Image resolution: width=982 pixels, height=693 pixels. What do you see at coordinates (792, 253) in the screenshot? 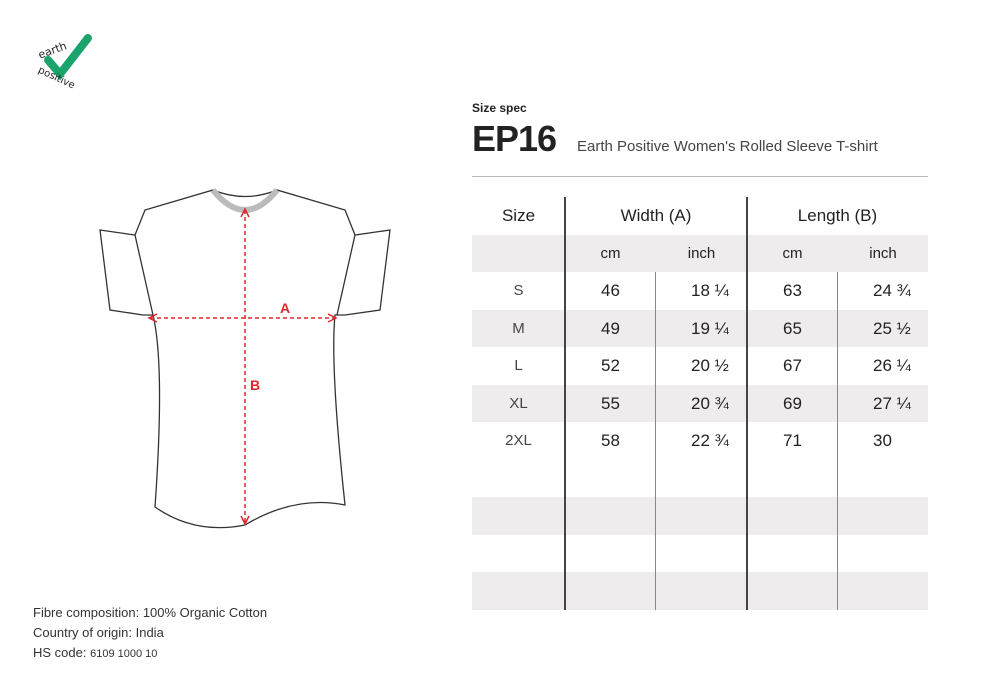
I see `unit-length-cm: cm` at bounding box center [792, 253].